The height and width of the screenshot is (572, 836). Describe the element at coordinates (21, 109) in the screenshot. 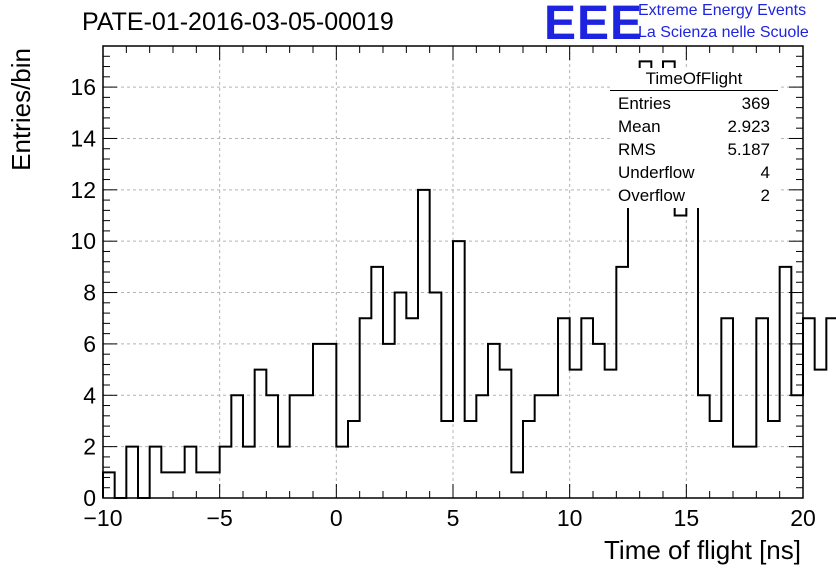

I see `y-axis-label: Entries/bin` at that location.